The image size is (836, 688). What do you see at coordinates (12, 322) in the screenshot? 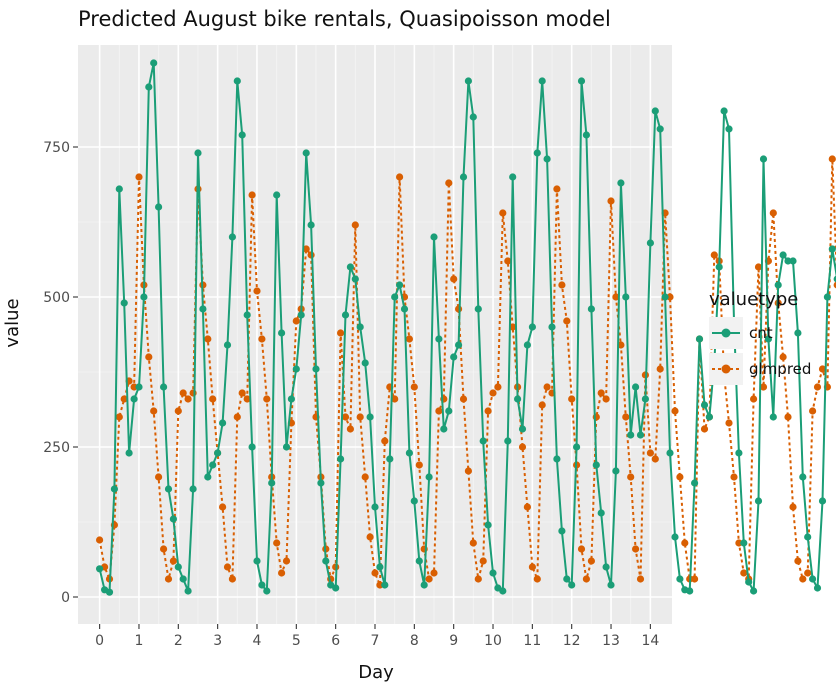
I see `y-axis-label: value` at bounding box center [12, 322].